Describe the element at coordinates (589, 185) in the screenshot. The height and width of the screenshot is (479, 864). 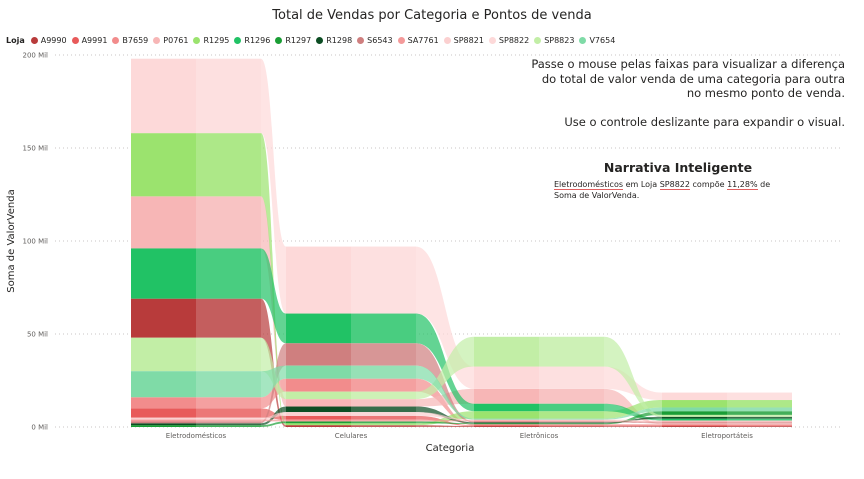
I see `narrative-category: Eletrodomésticos` at that location.